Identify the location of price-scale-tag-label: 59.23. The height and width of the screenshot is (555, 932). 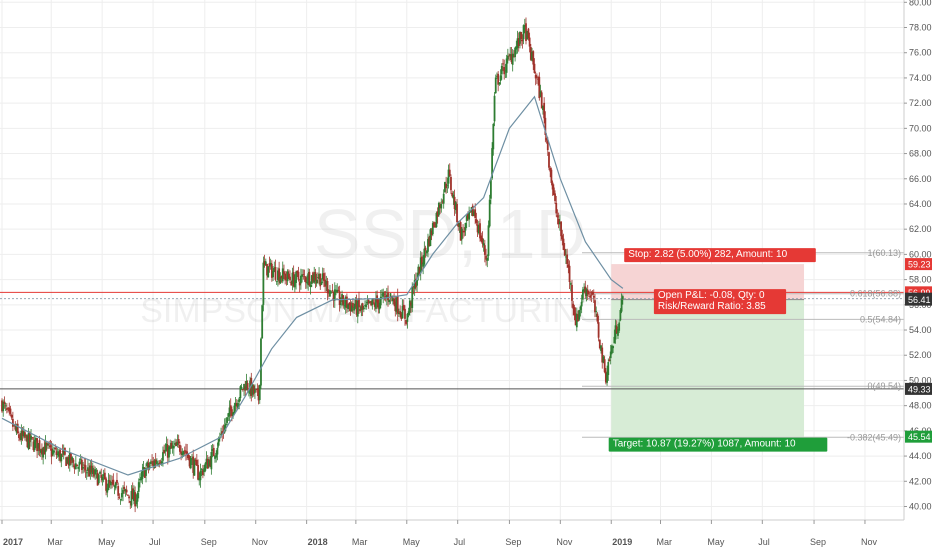
(919, 265).